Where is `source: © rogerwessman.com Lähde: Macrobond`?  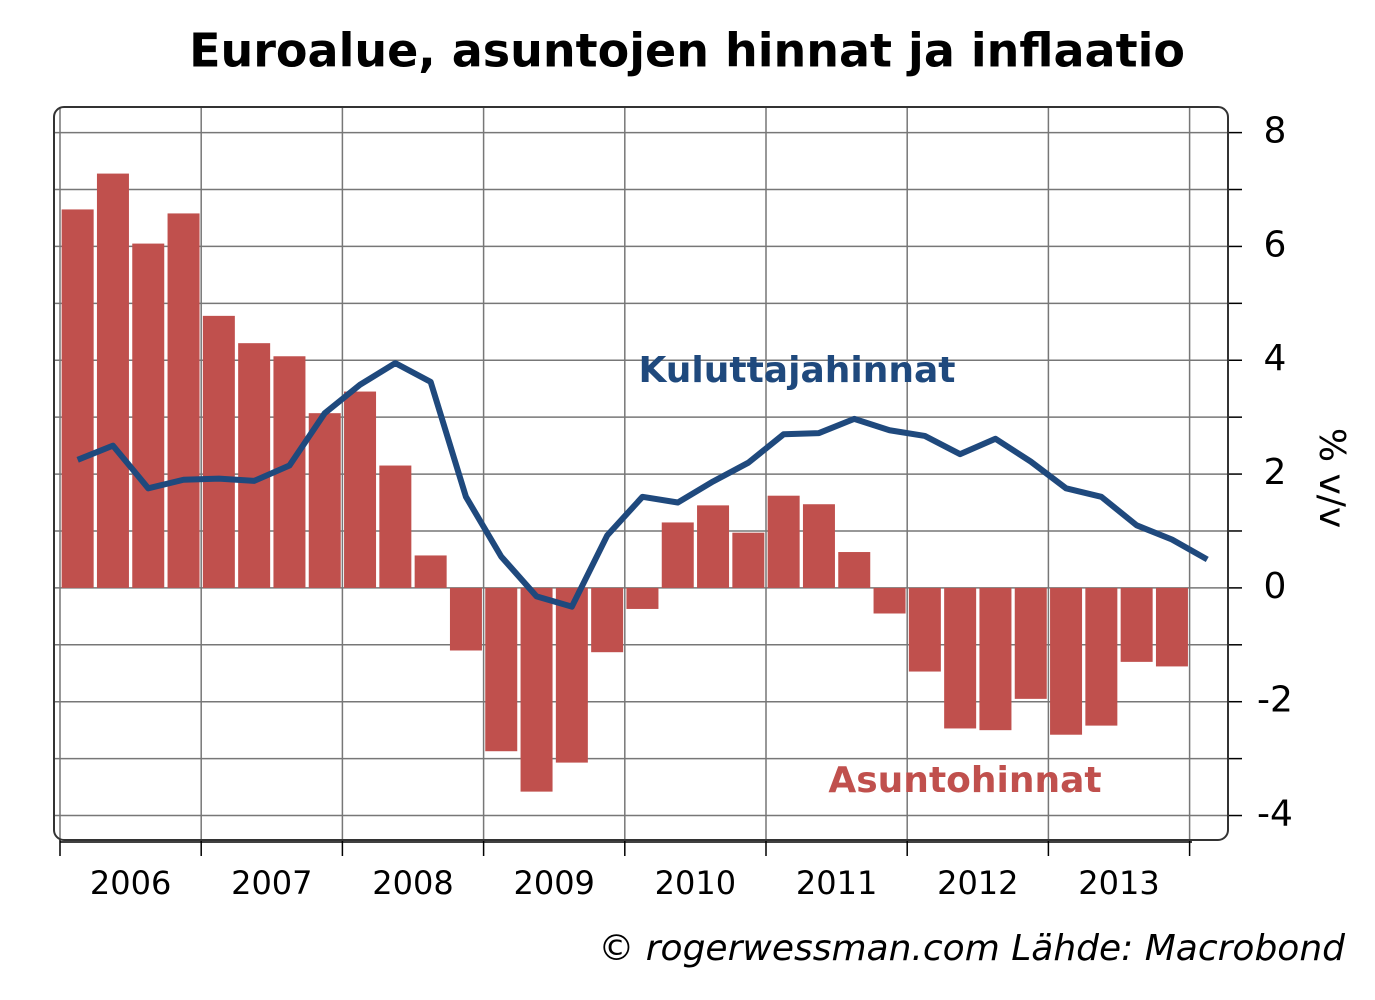
source: © rogerwessman.com Lähde: Macrobond is located at coordinates (972, 948).